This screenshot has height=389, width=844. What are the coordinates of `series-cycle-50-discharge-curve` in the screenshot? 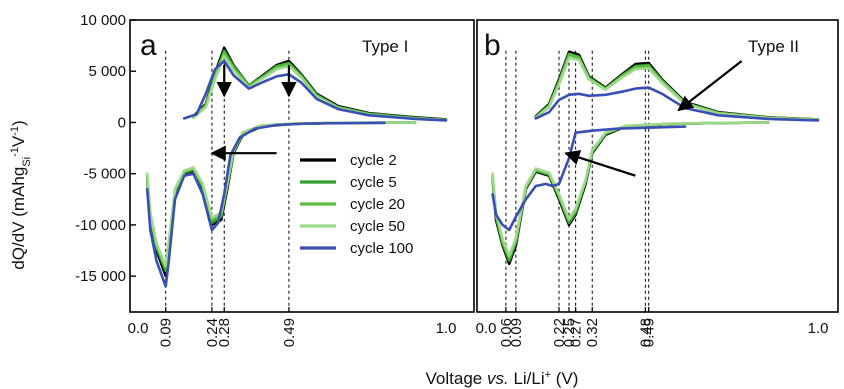 It's located at (630, 189).